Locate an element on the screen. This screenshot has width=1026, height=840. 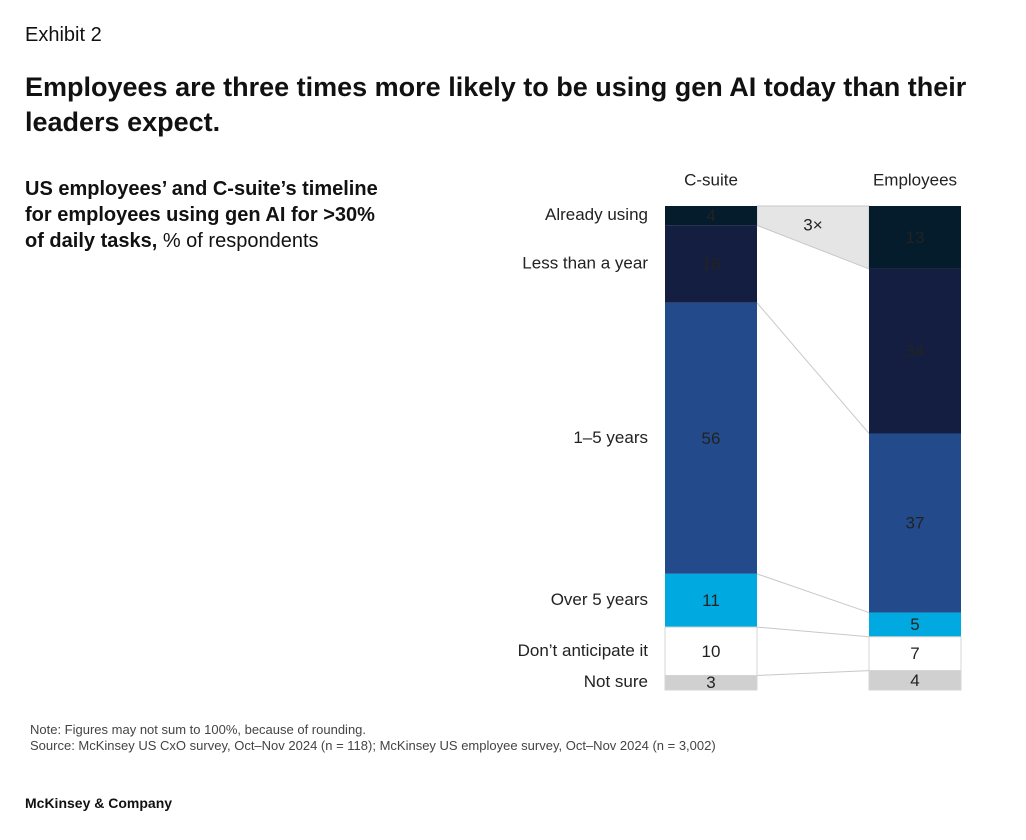
value-label: 5 is located at coordinates (914, 624).